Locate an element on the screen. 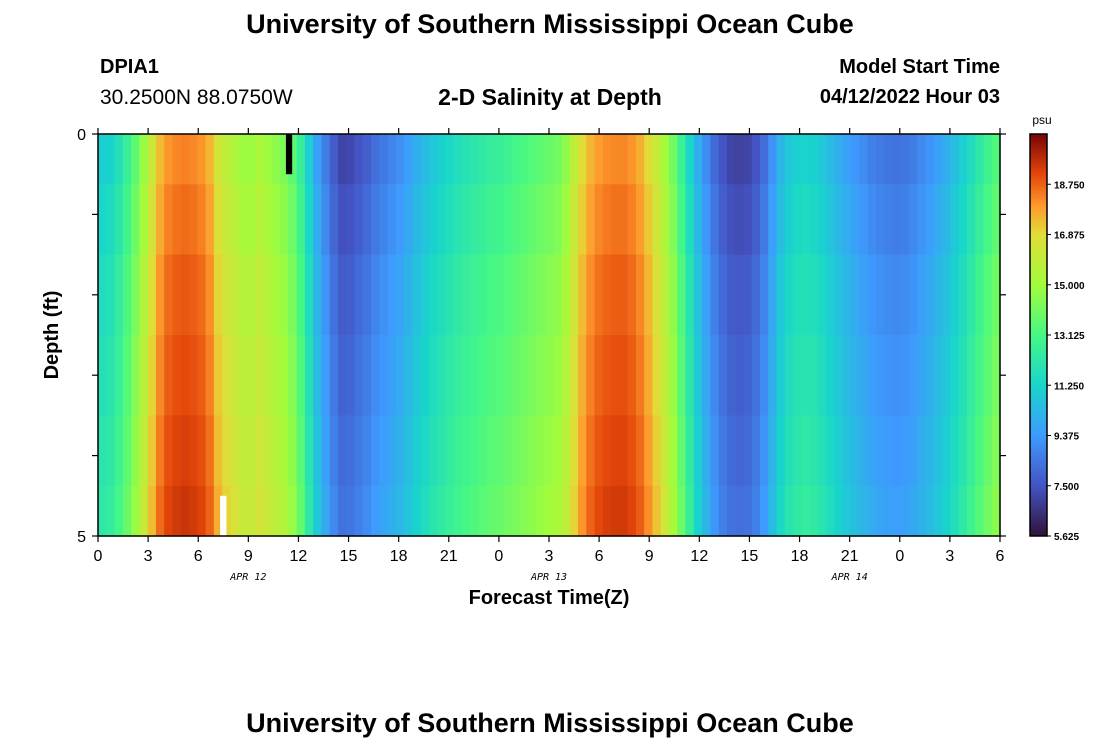 This screenshot has height=750, width=1100. colorbar-tick-label: 13.125 is located at coordinates (1069, 336).